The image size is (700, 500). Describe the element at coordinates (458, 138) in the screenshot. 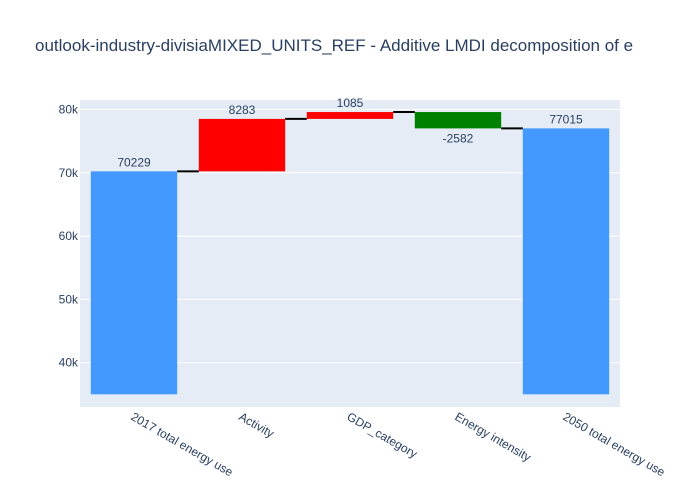

I see `data-label: -2582` at that location.